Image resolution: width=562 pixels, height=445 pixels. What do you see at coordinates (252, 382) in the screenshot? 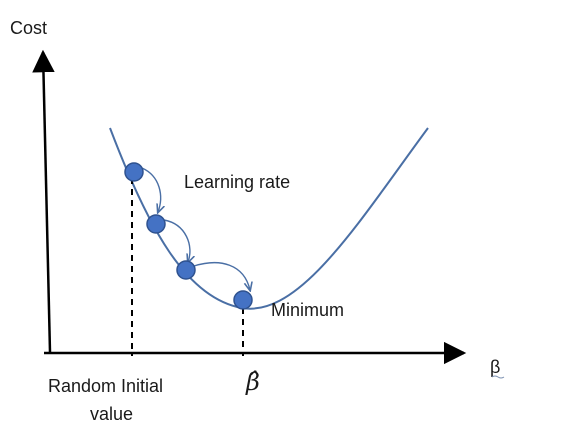
I see `optimum-beta-hat-label: β̂` at bounding box center [252, 382].